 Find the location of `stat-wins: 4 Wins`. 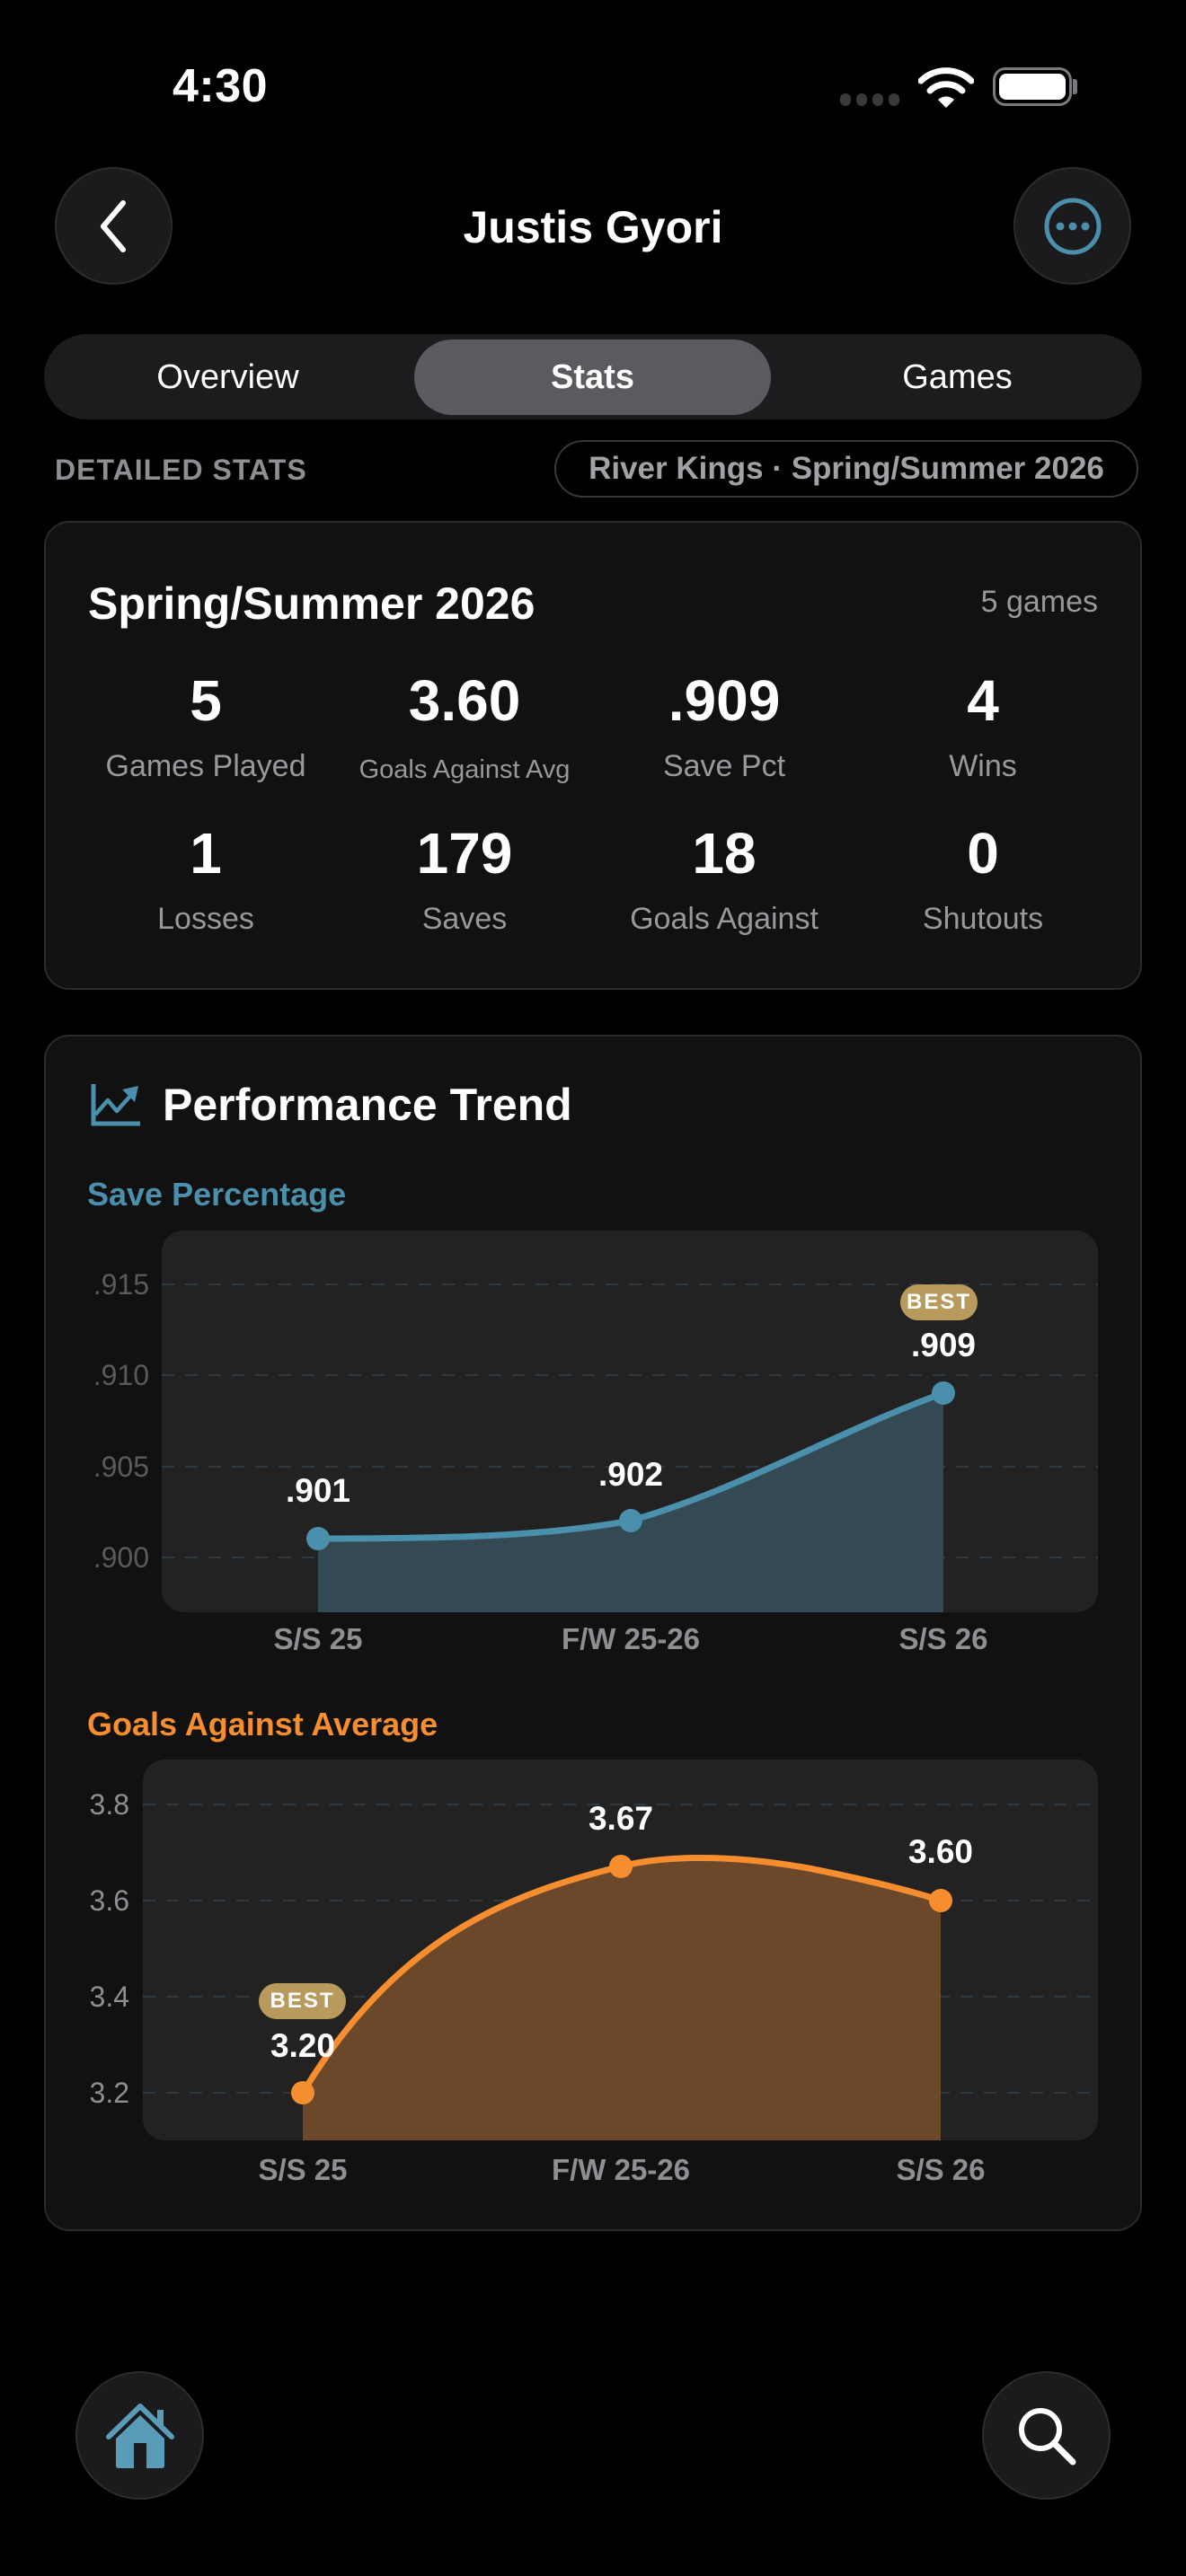

stat-wins: 4 Wins is located at coordinates (983, 726).